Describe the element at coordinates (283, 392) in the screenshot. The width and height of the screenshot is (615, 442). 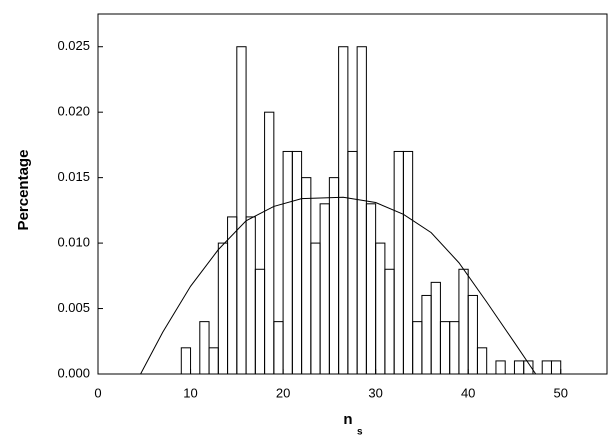
I see `x-tick-label: 20` at that location.